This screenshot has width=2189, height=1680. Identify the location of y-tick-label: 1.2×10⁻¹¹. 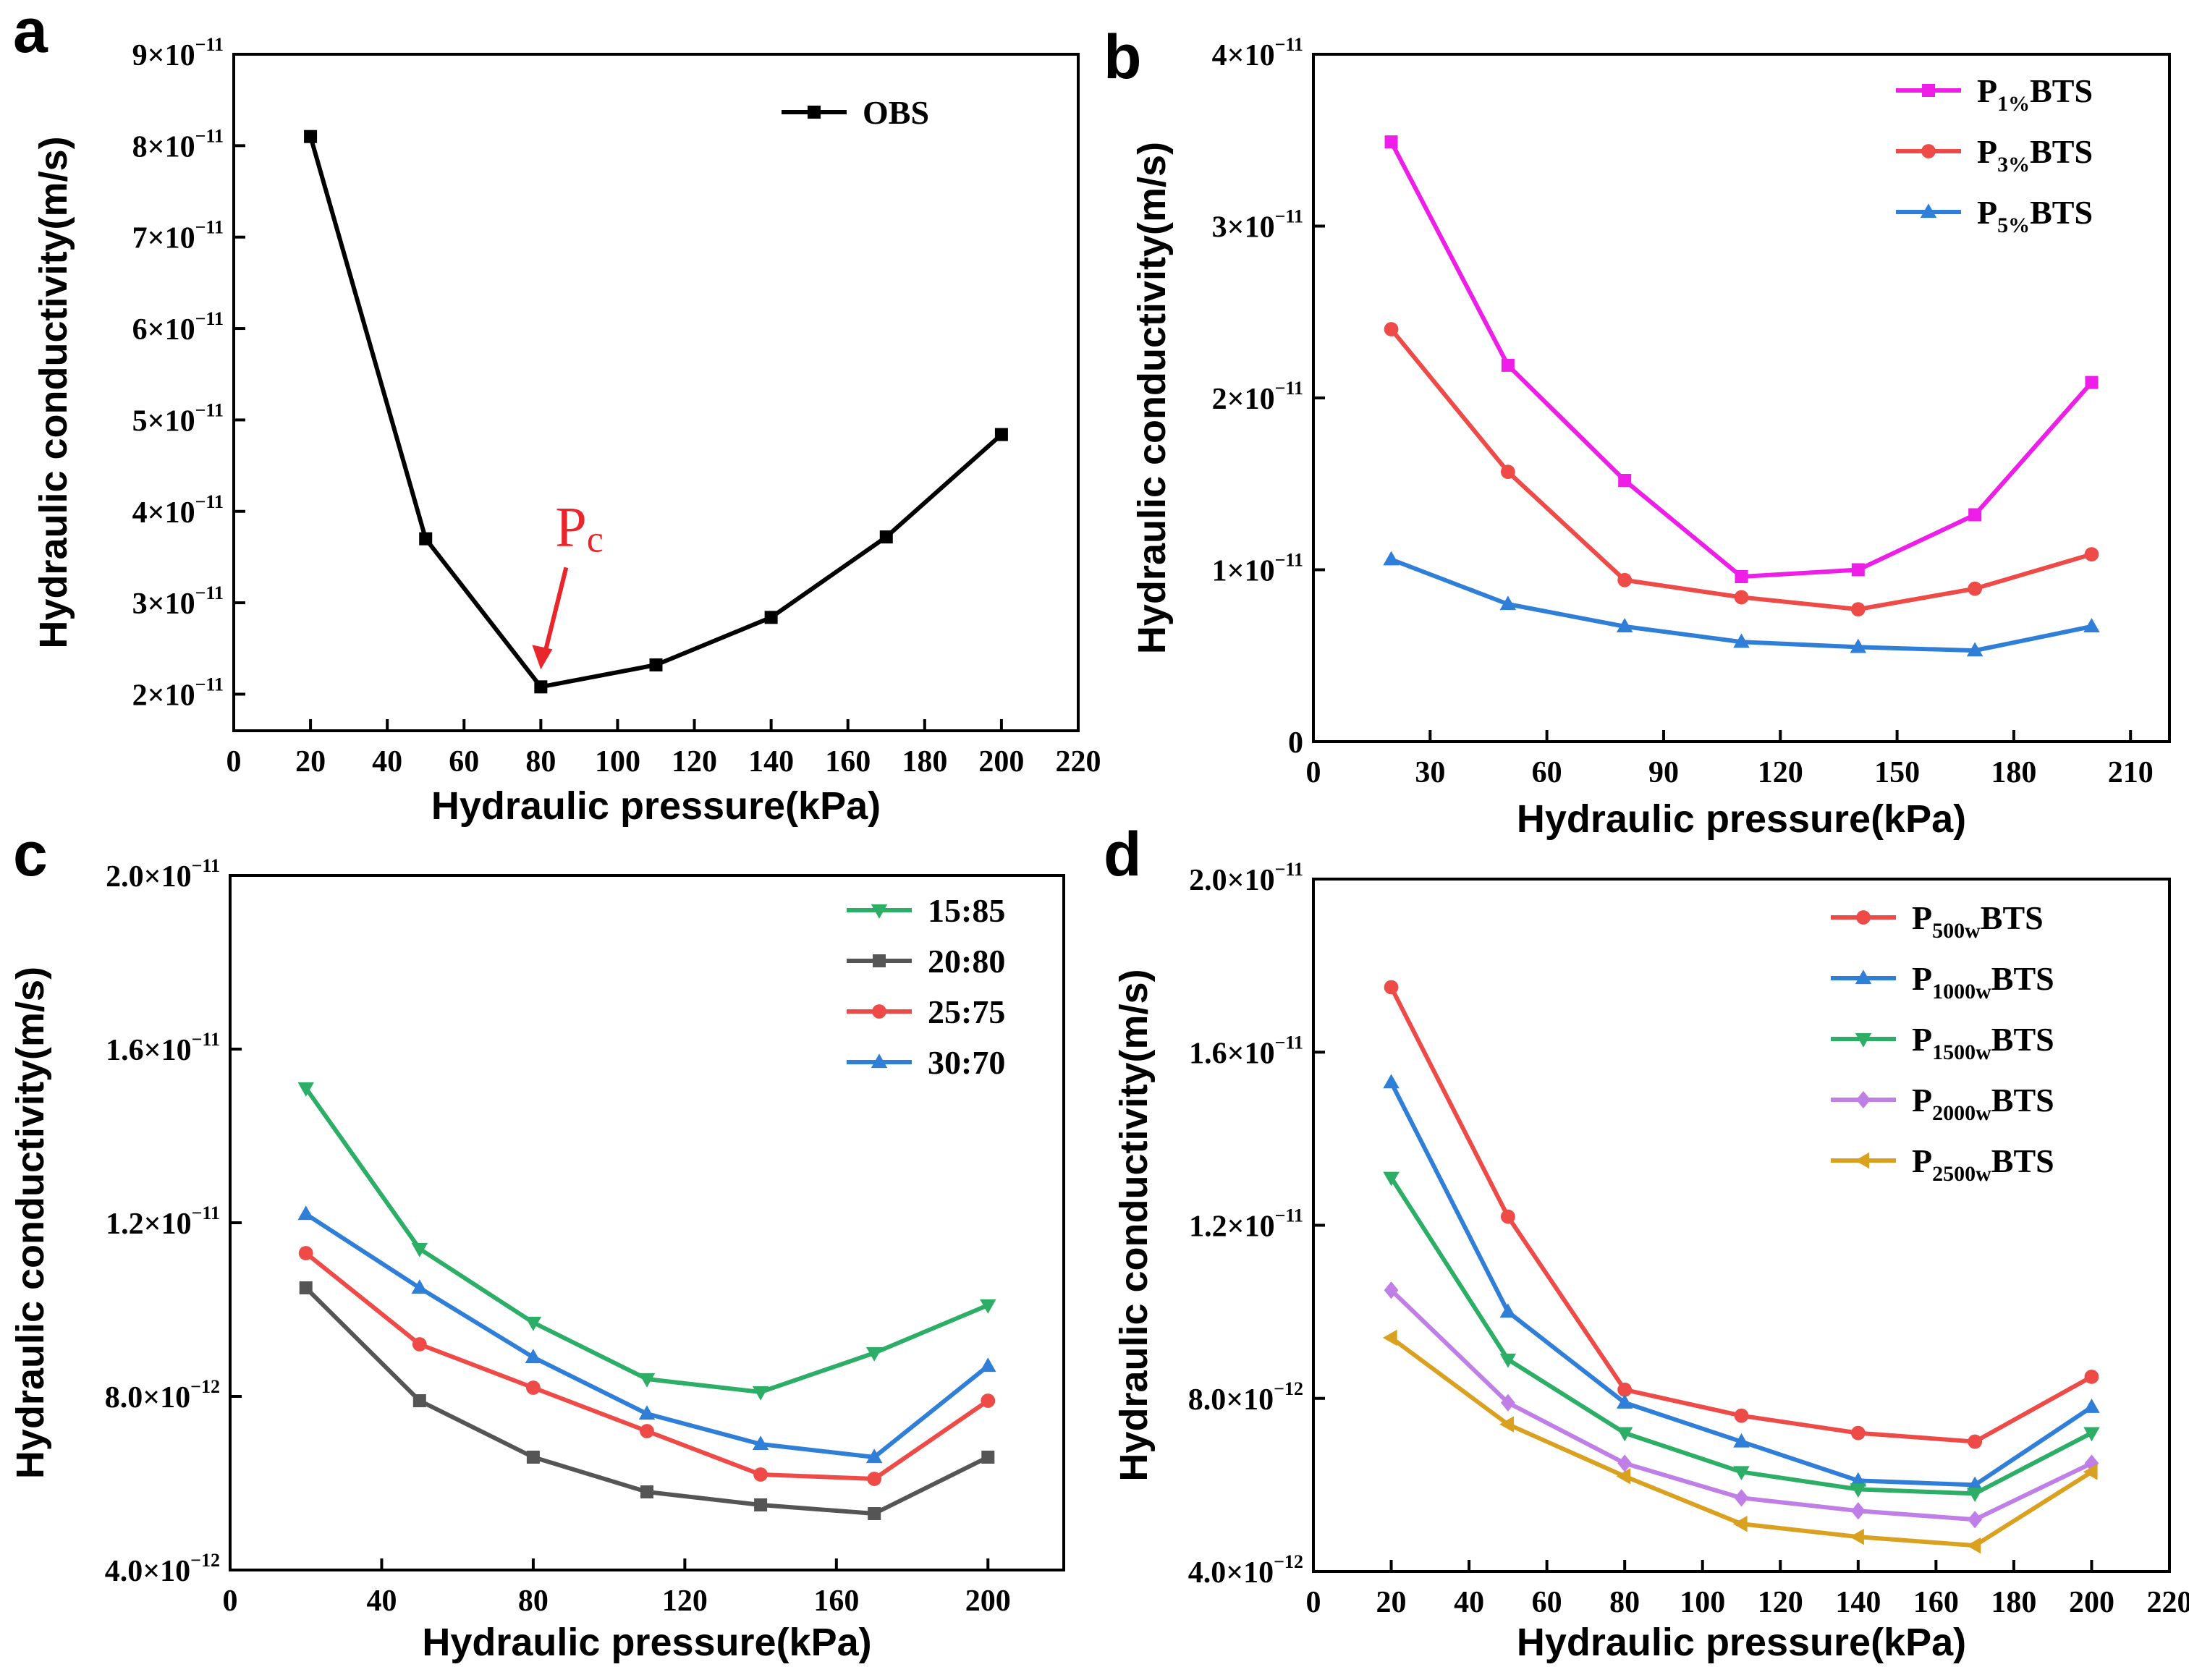
(163, 1221).